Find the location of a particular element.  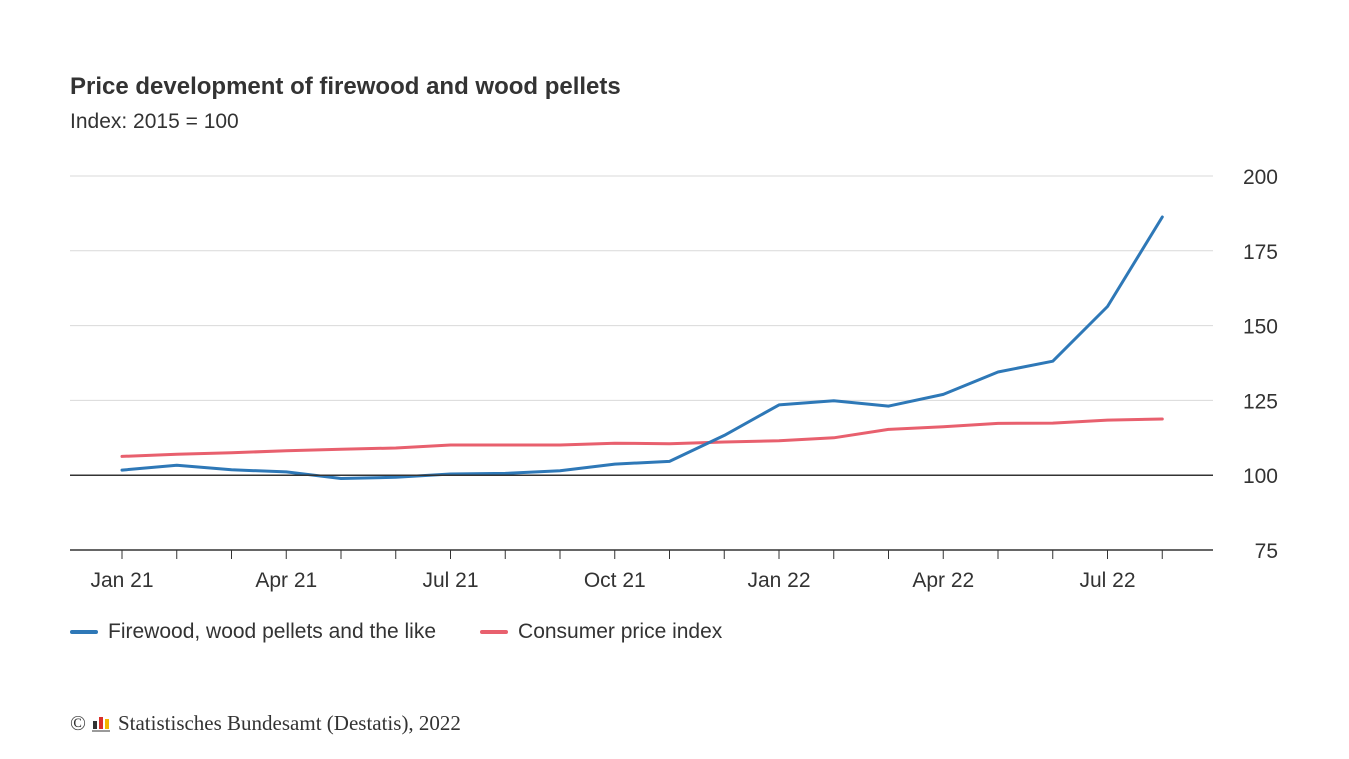

legend-label-cpi: Consumer price index is located at coordinates (620, 631).